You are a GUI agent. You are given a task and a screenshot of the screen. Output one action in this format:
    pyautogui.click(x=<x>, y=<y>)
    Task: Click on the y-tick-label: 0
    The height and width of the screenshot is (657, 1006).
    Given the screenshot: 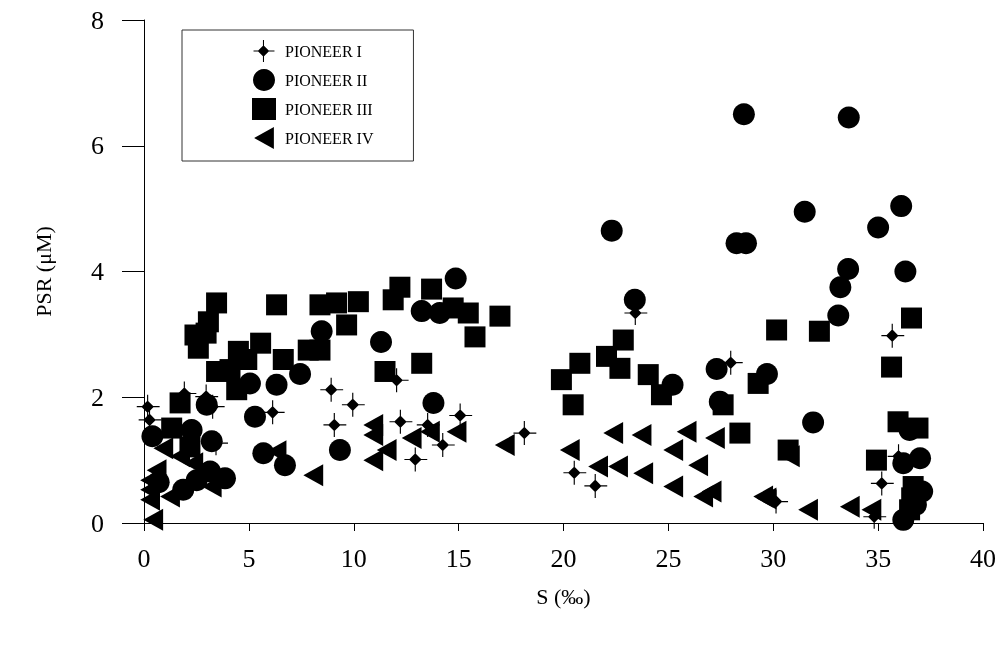 What is the action you would take?
    pyautogui.click(x=97, y=523)
    